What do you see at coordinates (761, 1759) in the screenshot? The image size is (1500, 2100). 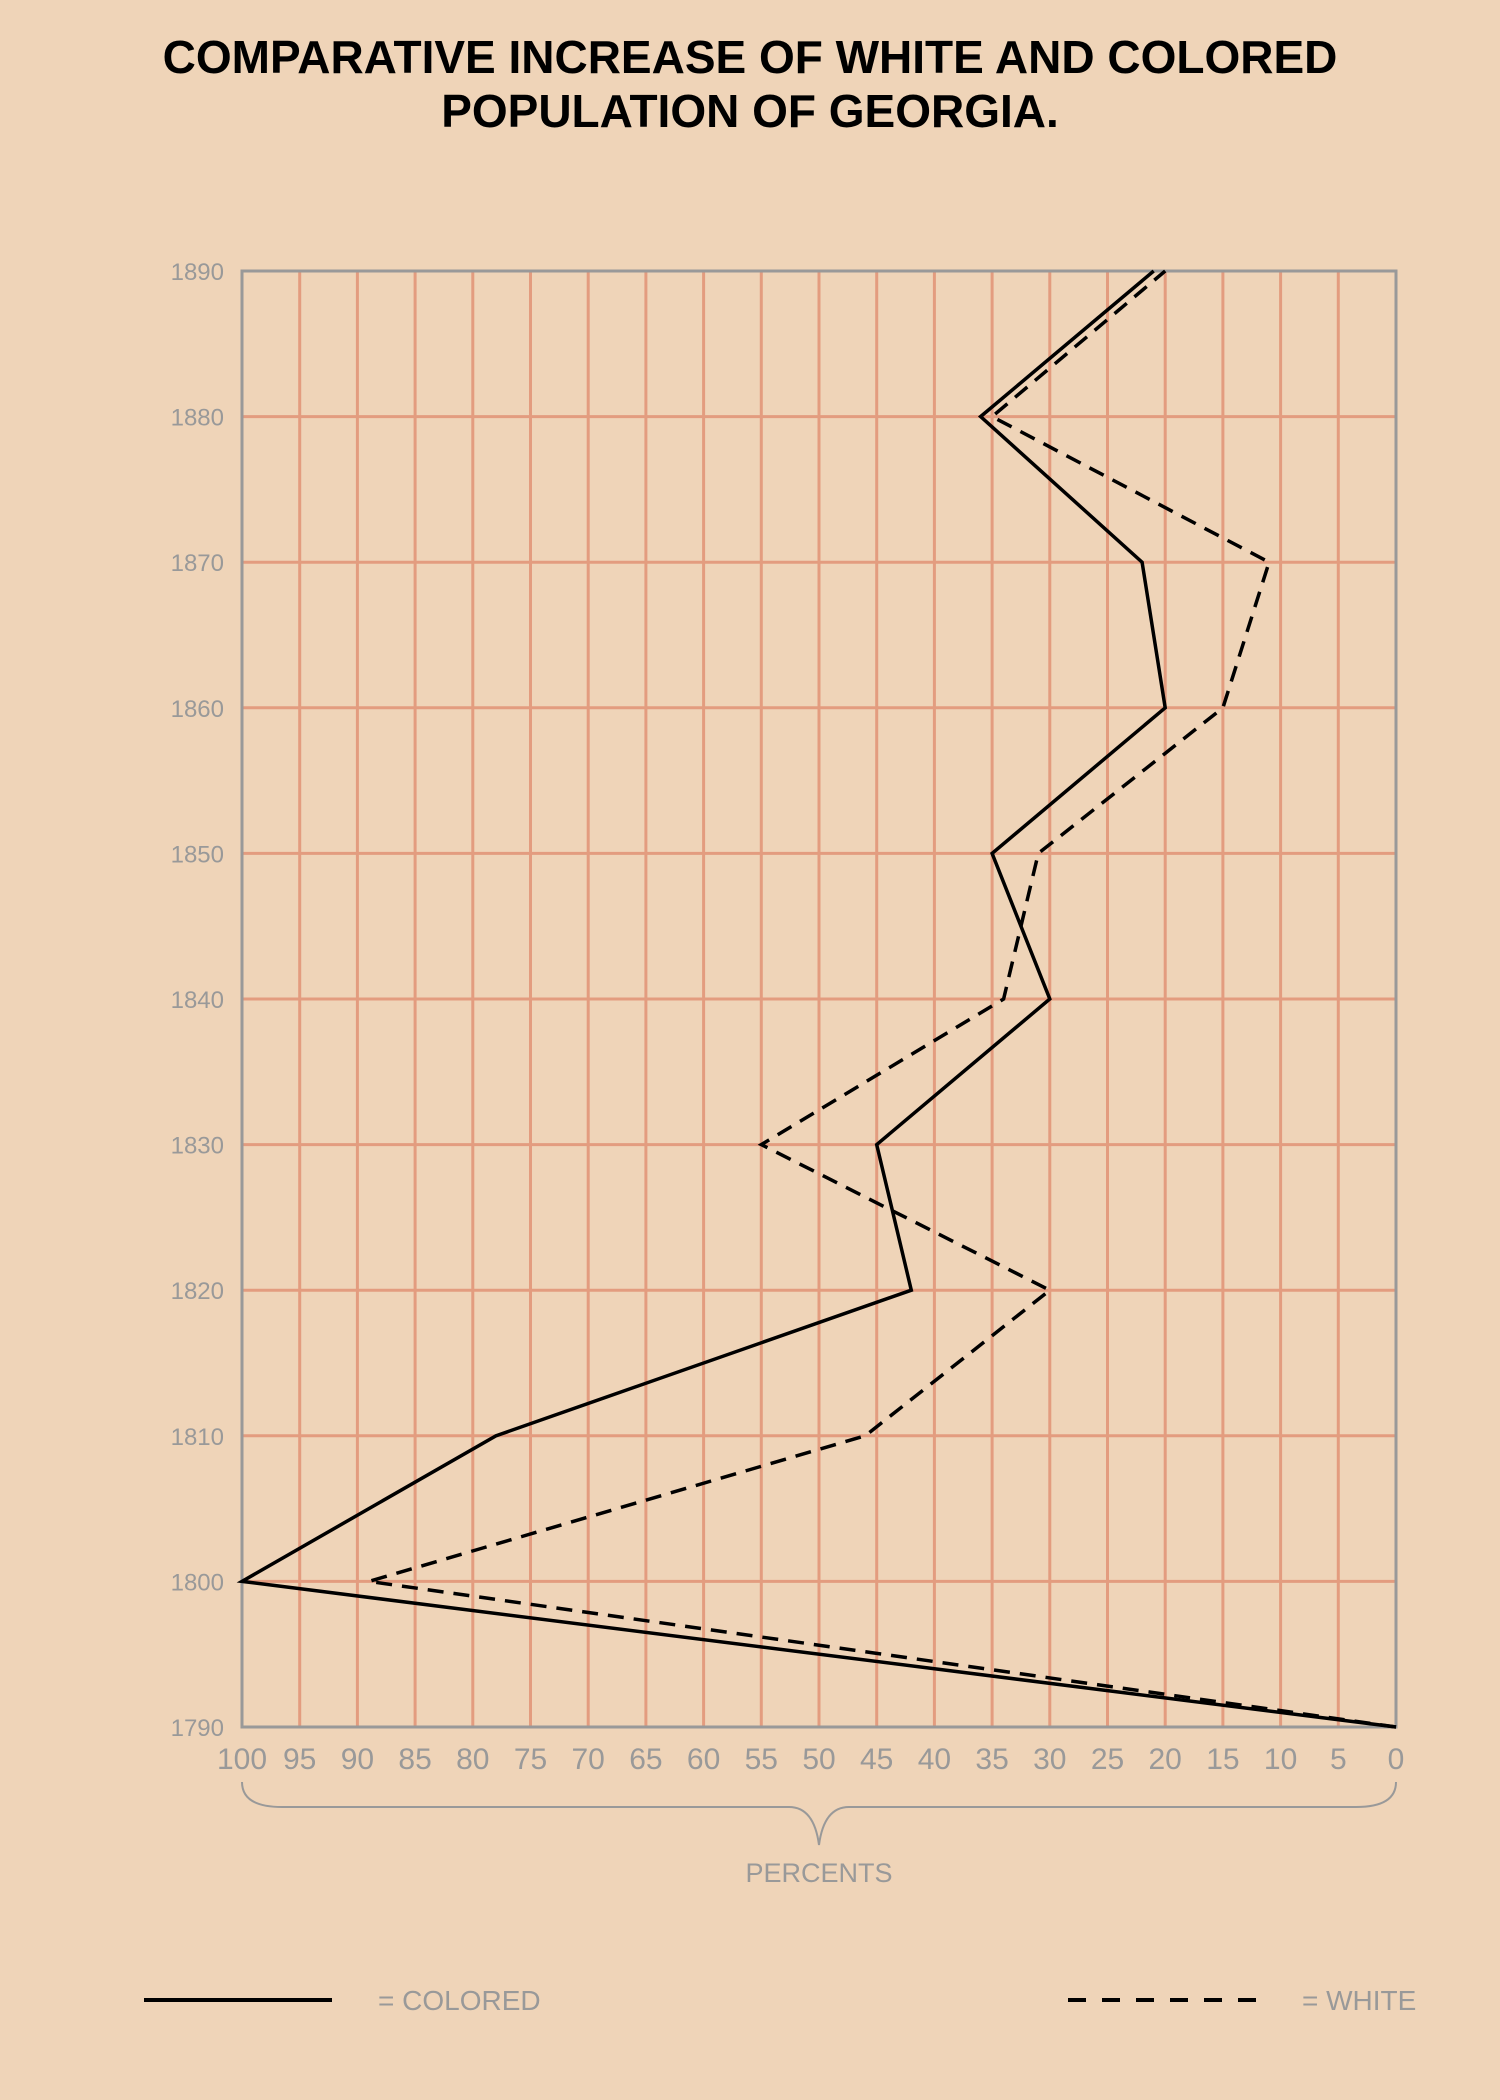 I see `x-tick-label: 55` at bounding box center [761, 1759].